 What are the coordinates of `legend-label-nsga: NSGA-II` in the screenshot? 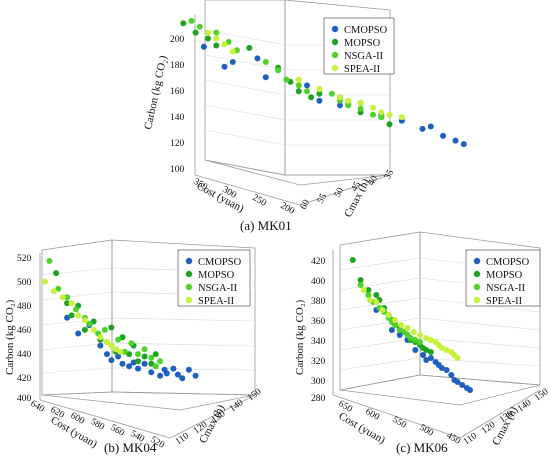 It's located at (506, 288).